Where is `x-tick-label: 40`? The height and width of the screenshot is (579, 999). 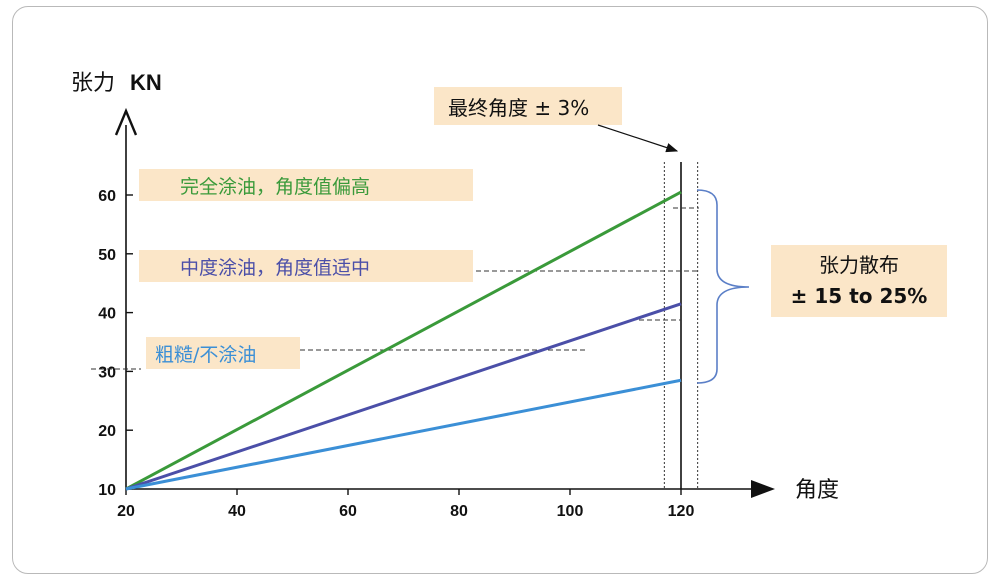
x-tick-label: 40 is located at coordinates (237, 511).